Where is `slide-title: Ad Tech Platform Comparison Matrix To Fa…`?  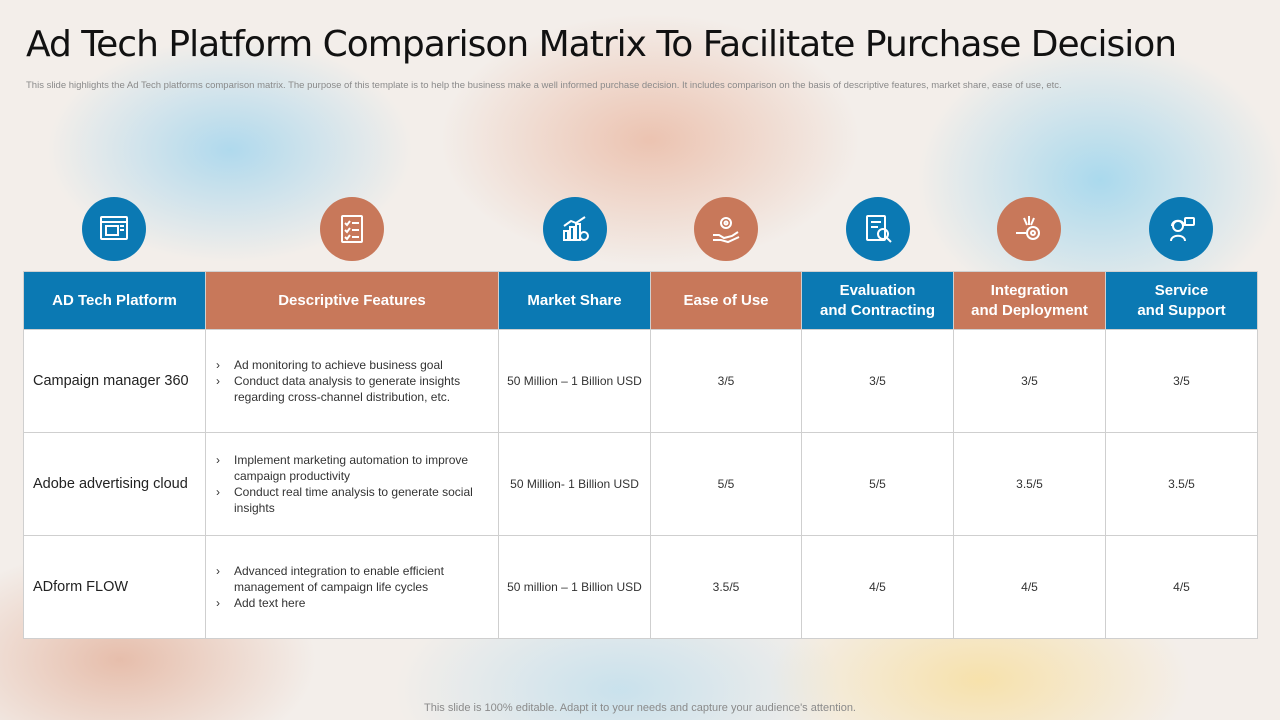
slide-title: Ad Tech Platform Comparison Matrix To Fa… is located at coordinates (601, 44).